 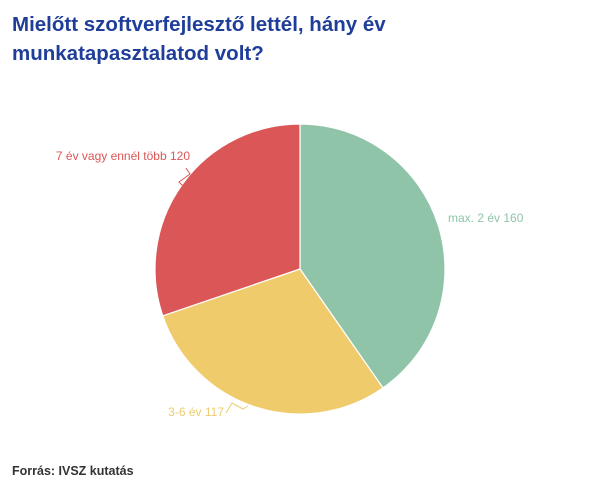 What do you see at coordinates (237, 408) in the screenshot?
I see `label-connector-3-6-ev` at bounding box center [237, 408].